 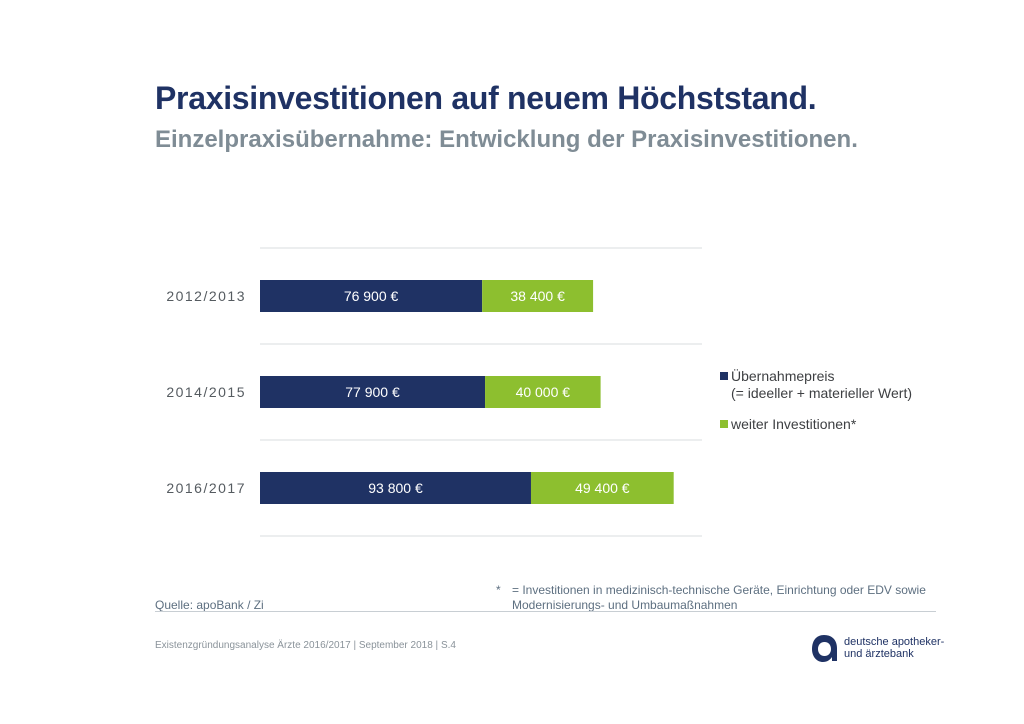 I want to click on legend-label-uebernahmepreis: Übernahmepreis, so click(x=783, y=376).